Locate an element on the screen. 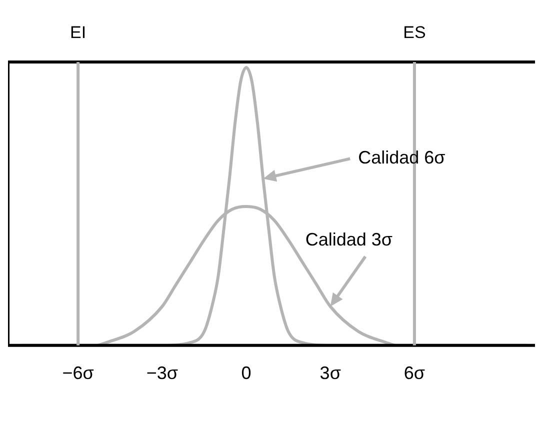 The width and height of the screenshot is (545, 421). ref-line-label: ES is located at coordinates (414, 32).